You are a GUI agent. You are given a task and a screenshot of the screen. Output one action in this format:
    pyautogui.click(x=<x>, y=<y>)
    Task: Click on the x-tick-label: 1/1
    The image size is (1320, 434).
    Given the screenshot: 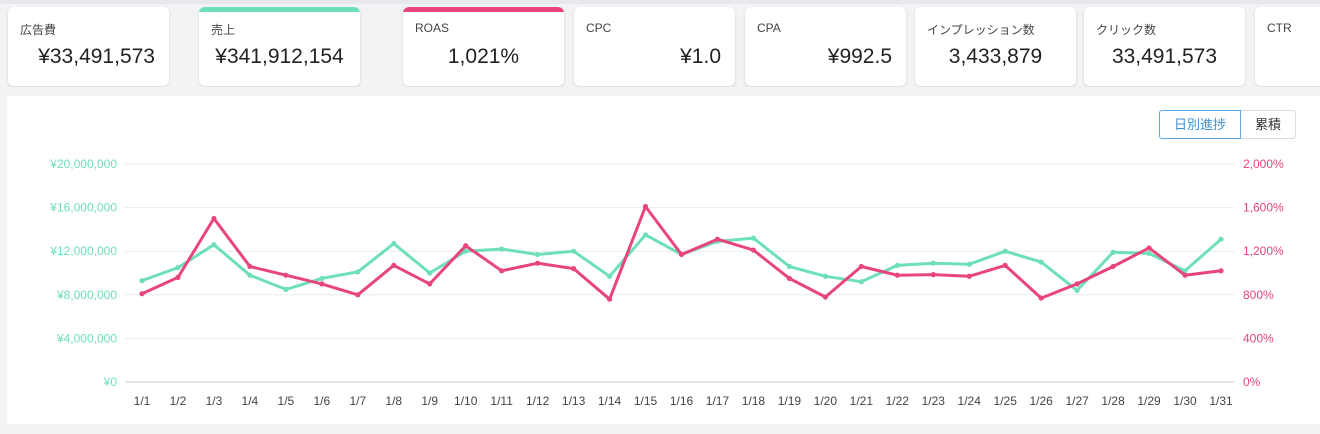 What is the action you would take?
    pyautogui.click(x=142, y=401)
    